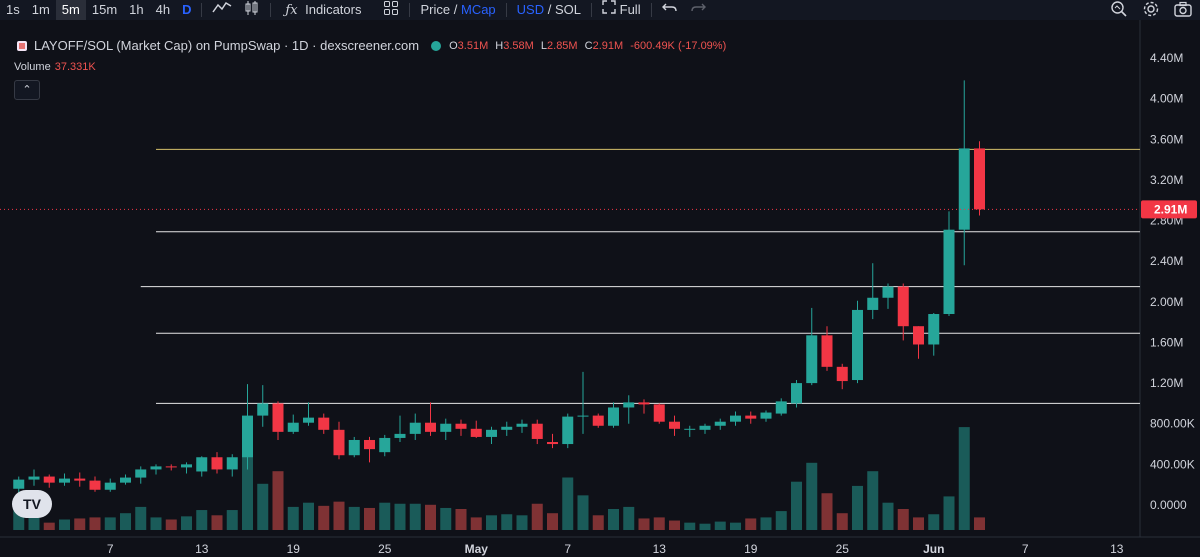 Image resolution: width=1200 pixels, height=557 pixels. I want to click on fullscreen-button: Full, so click(621, 10).